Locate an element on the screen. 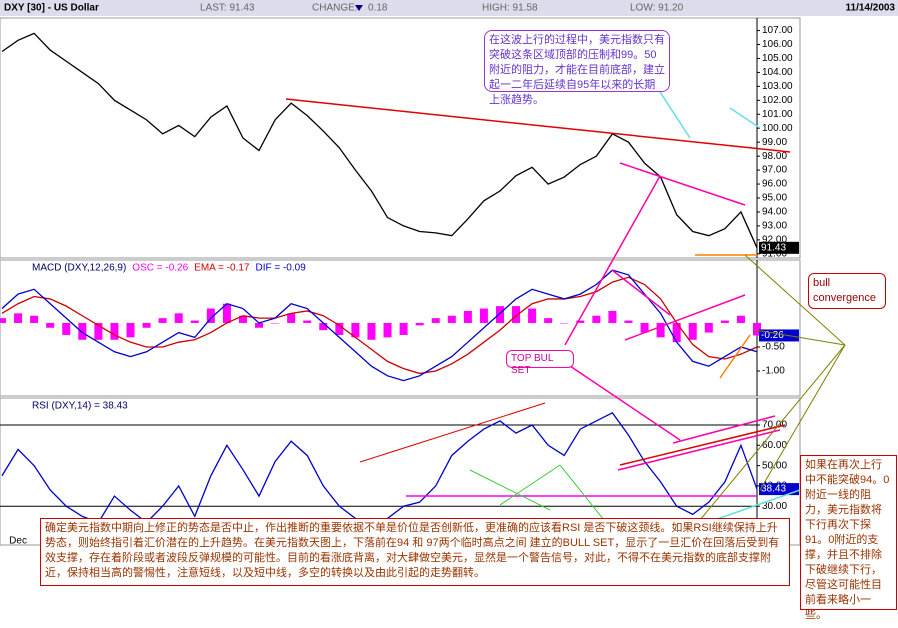 Image resolution: width=898 pixels, height=628 pixels. bull-convergence-note: bull convergence is located at coordinates (847, 291).